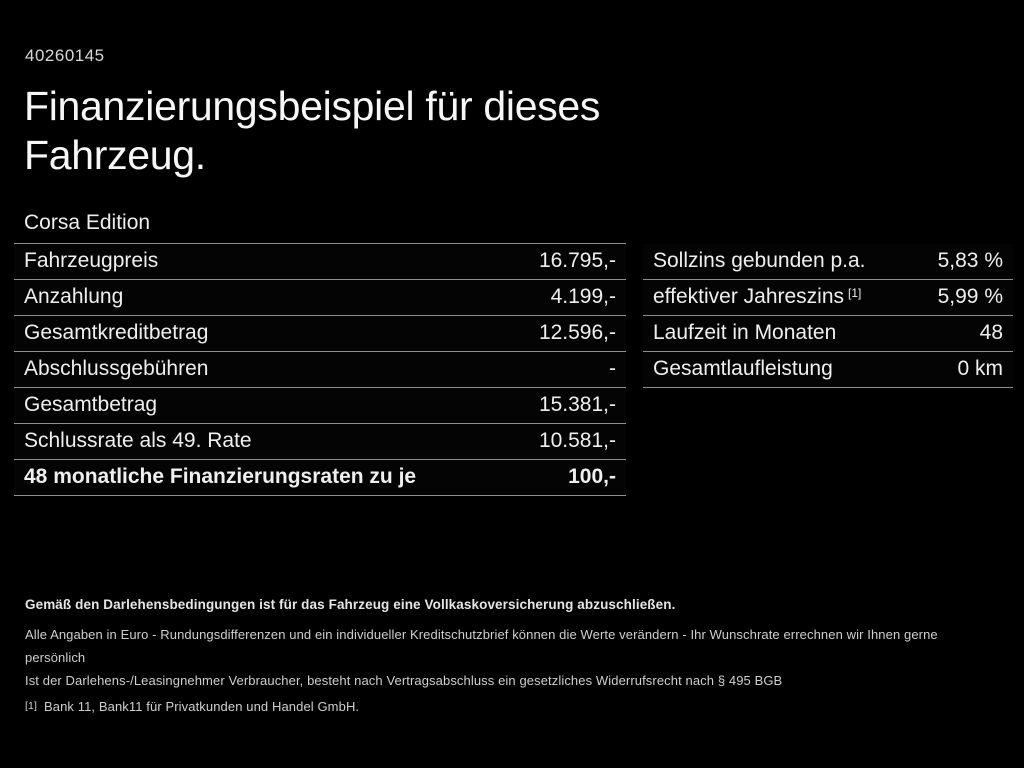  Describe the element at coordinates (970, 296) in the screenshot. I see `row-value: 5,99 %` at that location.